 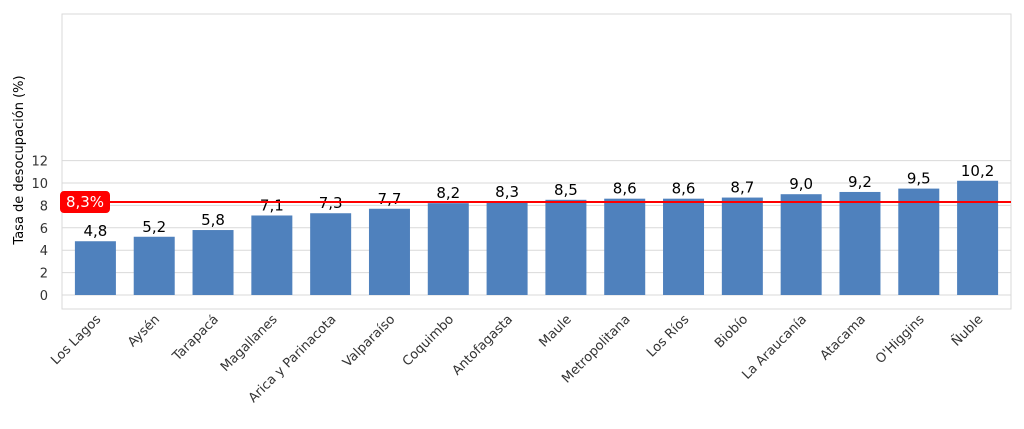 I want to click on data-label: 8,3, so click(x=507, y=192).